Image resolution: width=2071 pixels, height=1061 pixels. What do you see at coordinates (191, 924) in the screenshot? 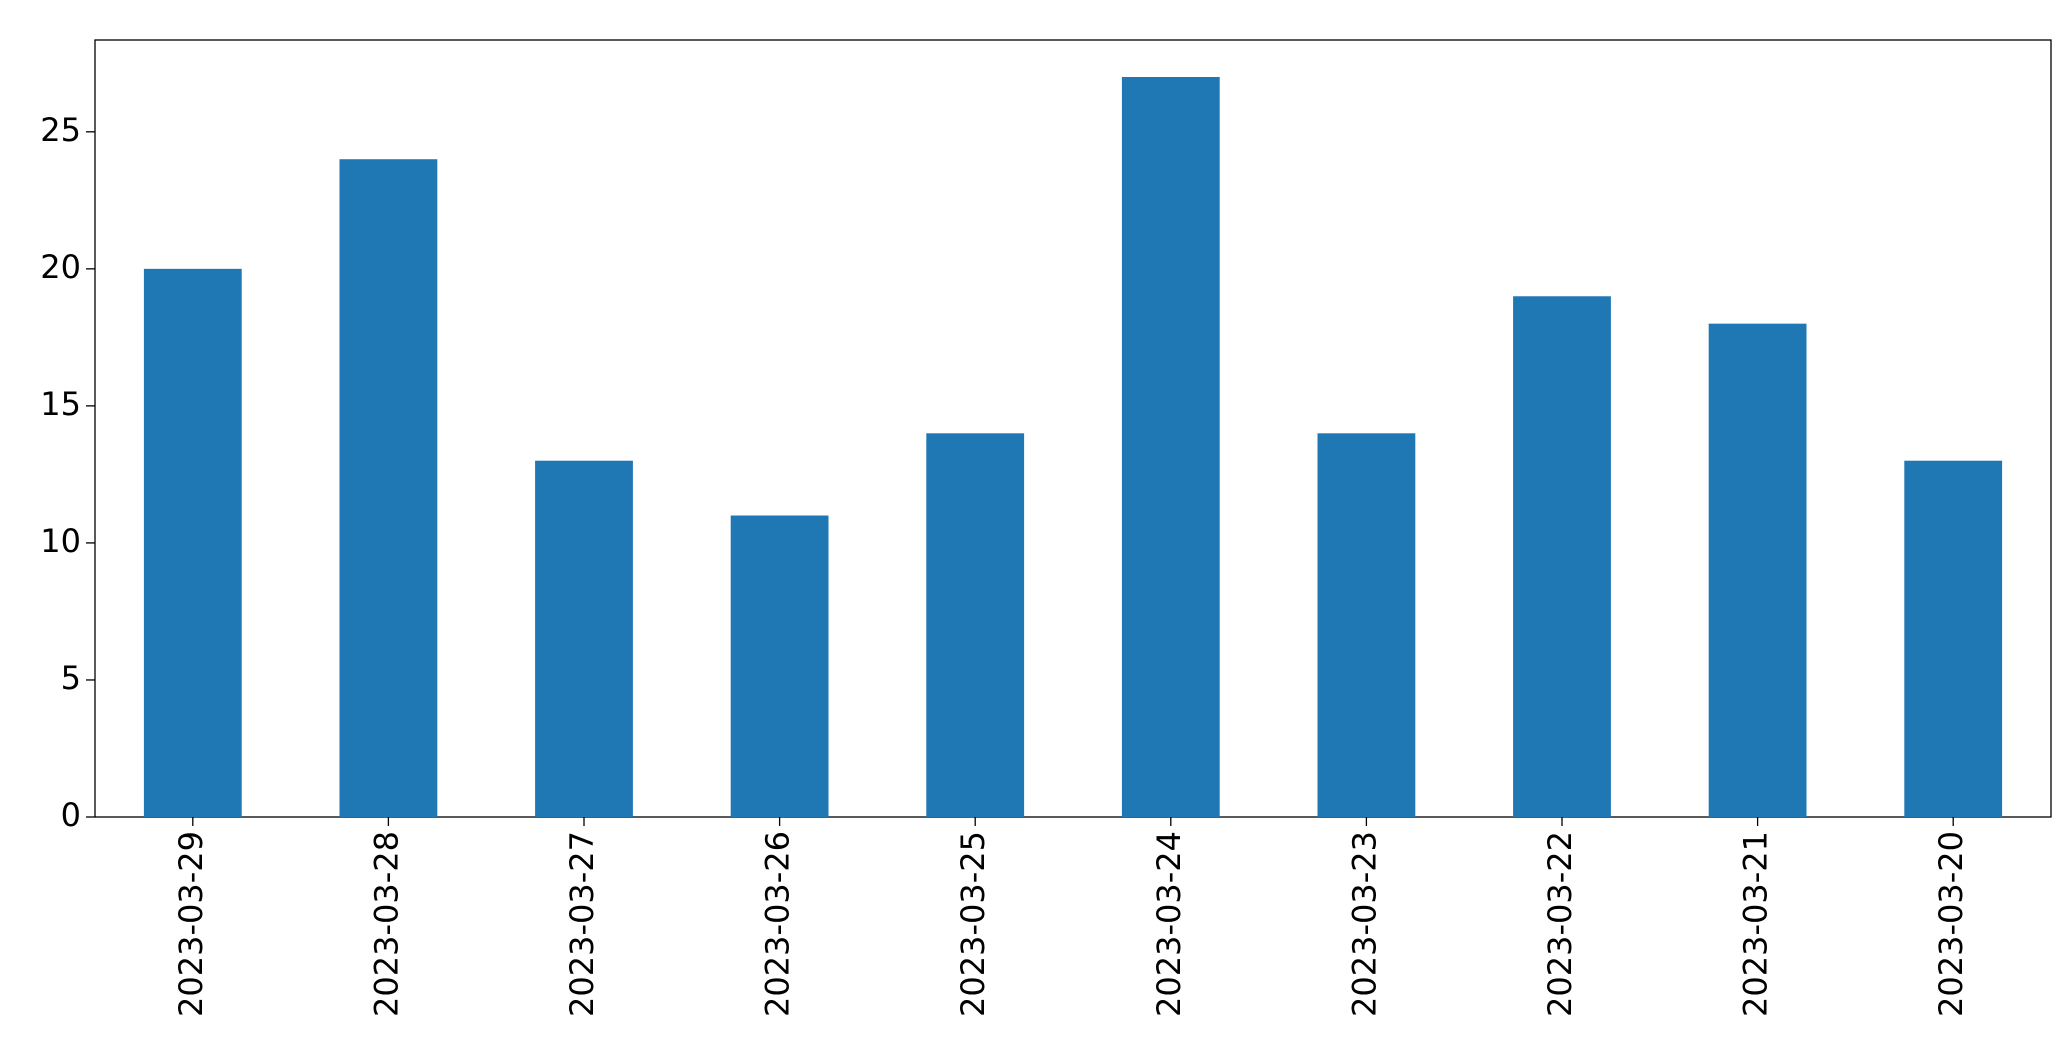
I see `x-tick-label: 2023-03-29` at bounding box center [191, 924].